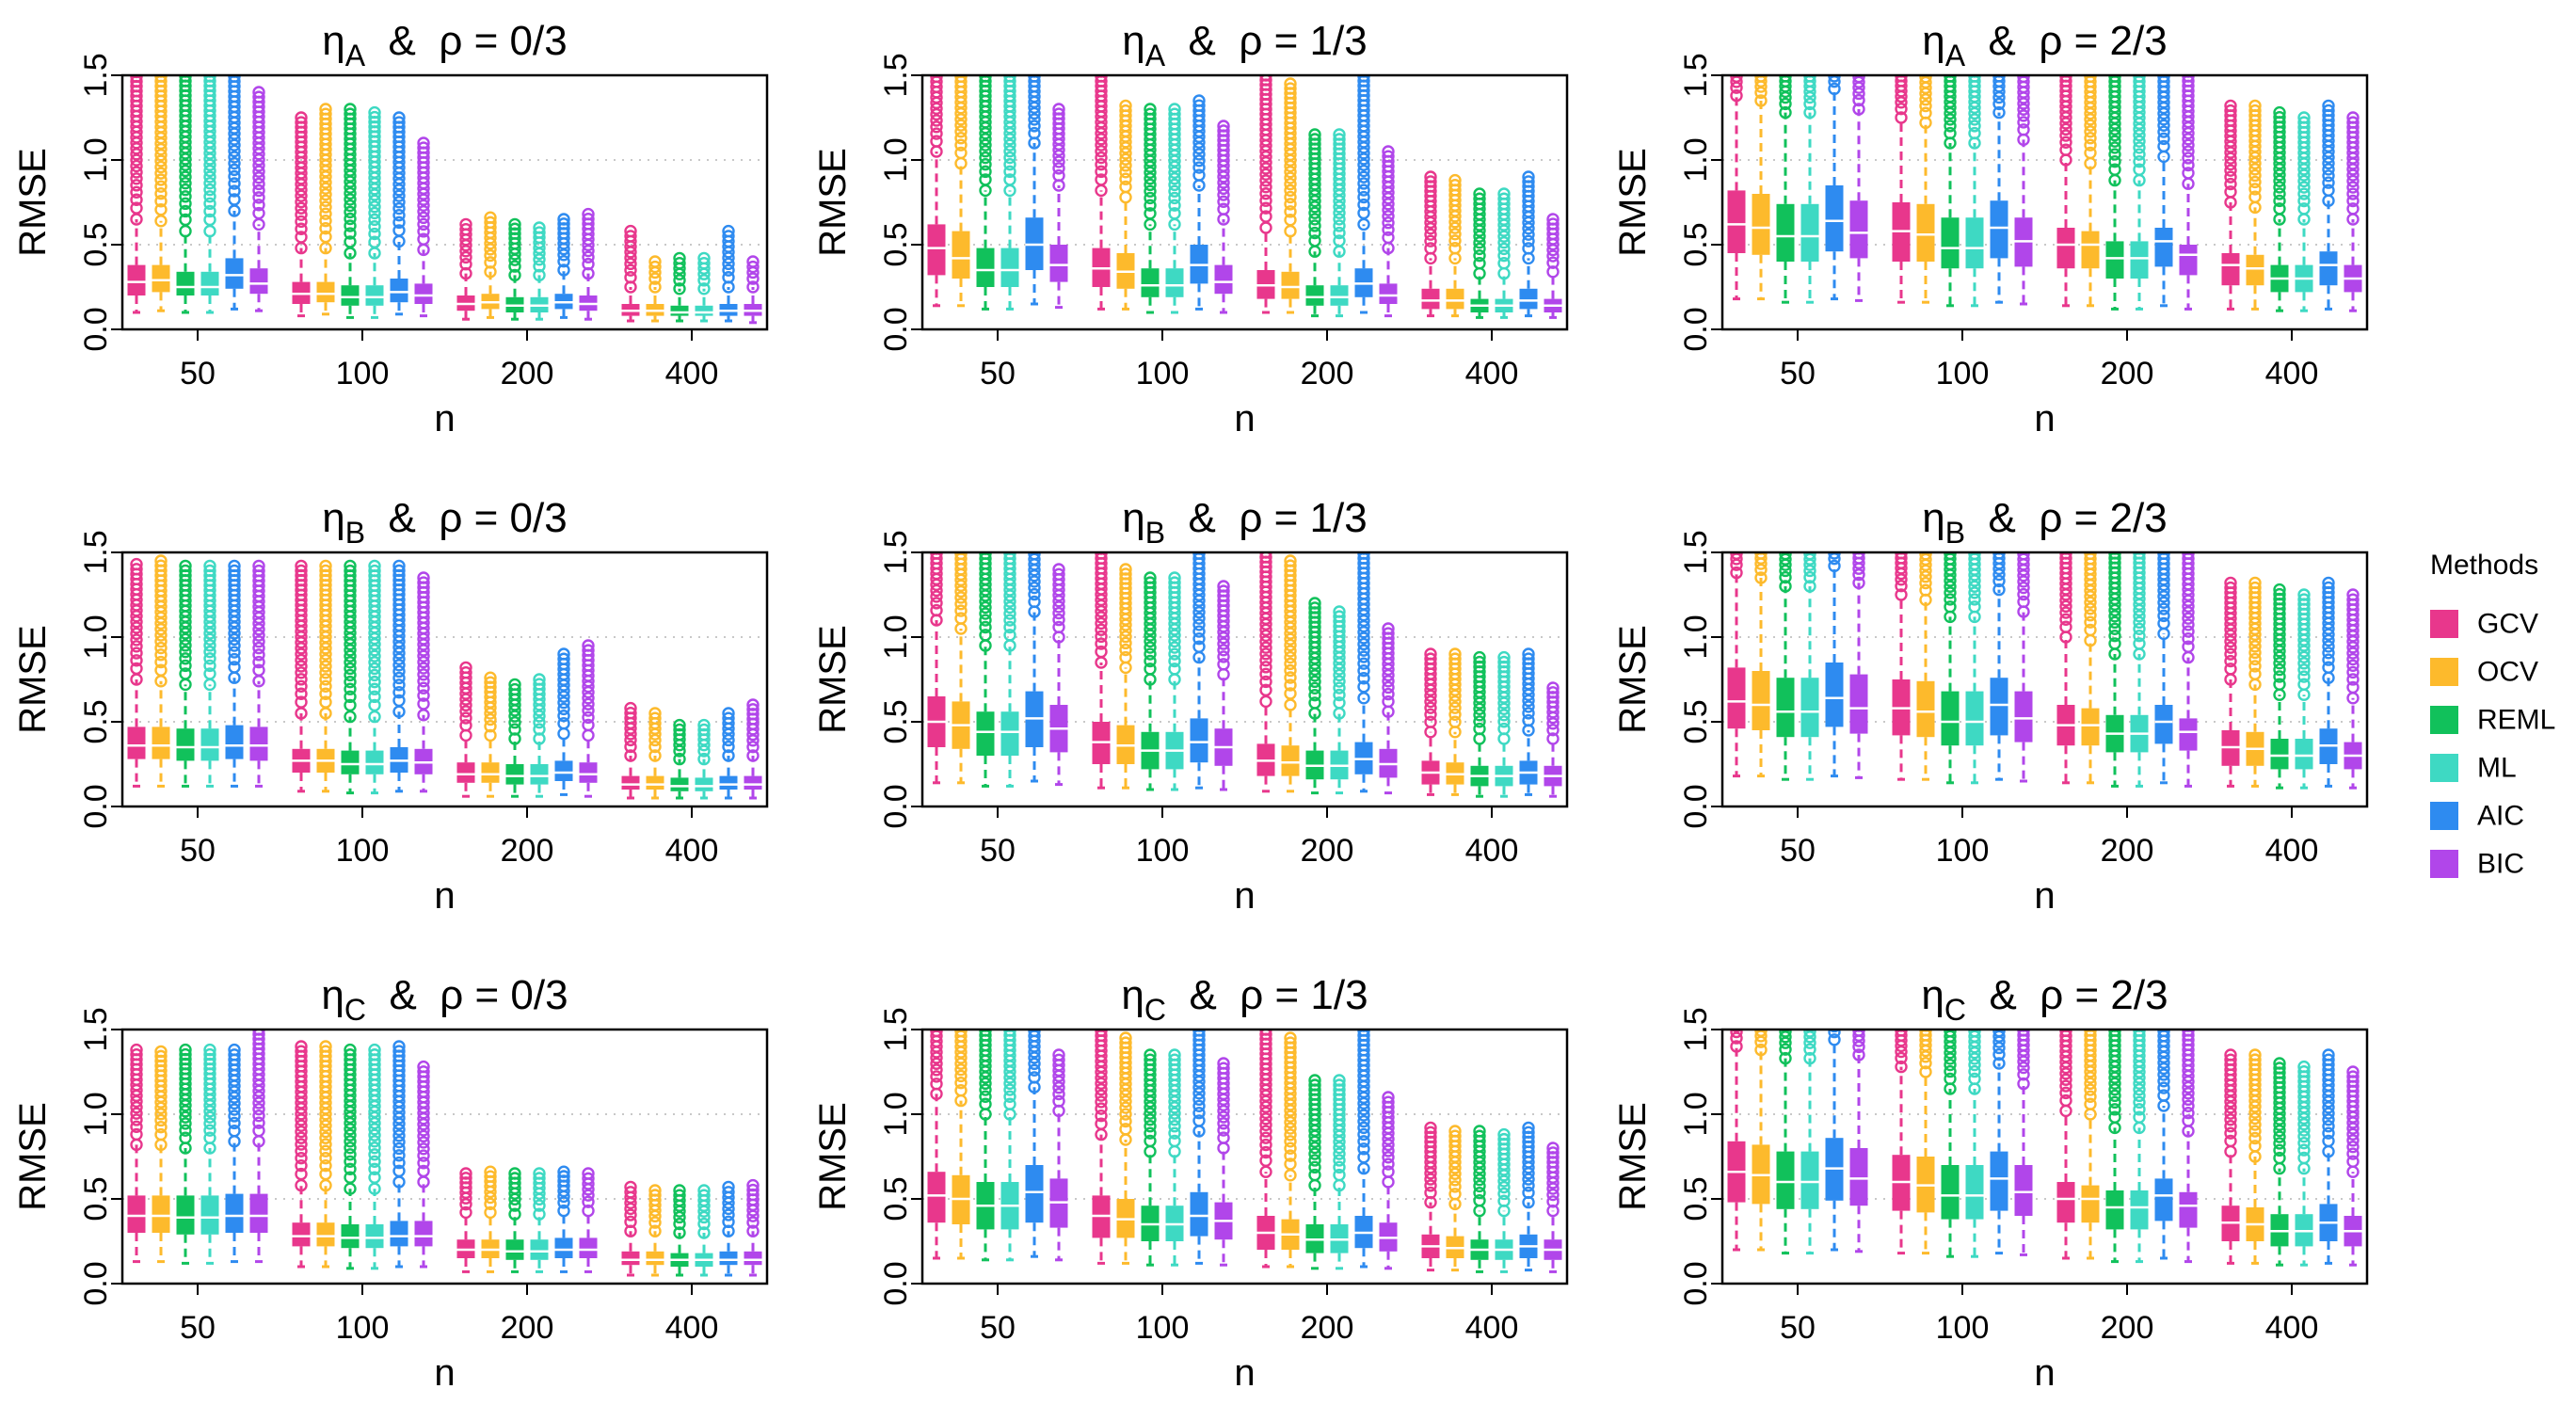 The height and width of the screenshot is (1405, 2576). What do you see at coordinates (985, 1146) in the screenshot?
I see `box-reml-n50` at bounding box center [985, 1146].